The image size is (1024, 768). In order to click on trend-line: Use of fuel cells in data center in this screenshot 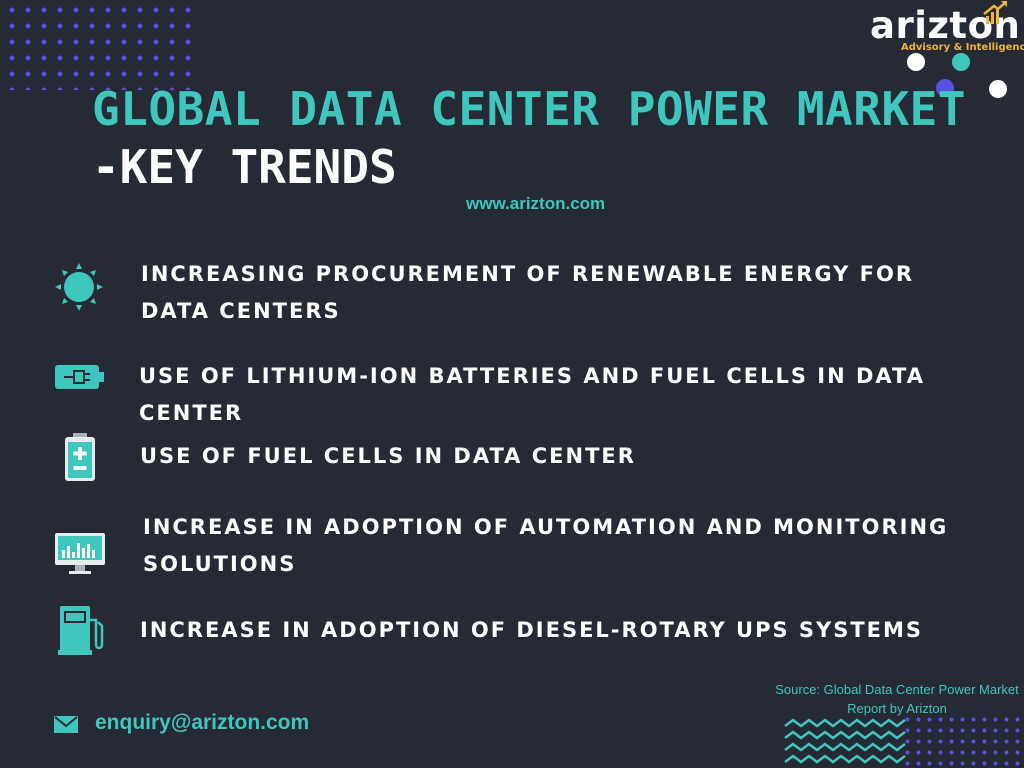, I will do `click(388, 456)`.